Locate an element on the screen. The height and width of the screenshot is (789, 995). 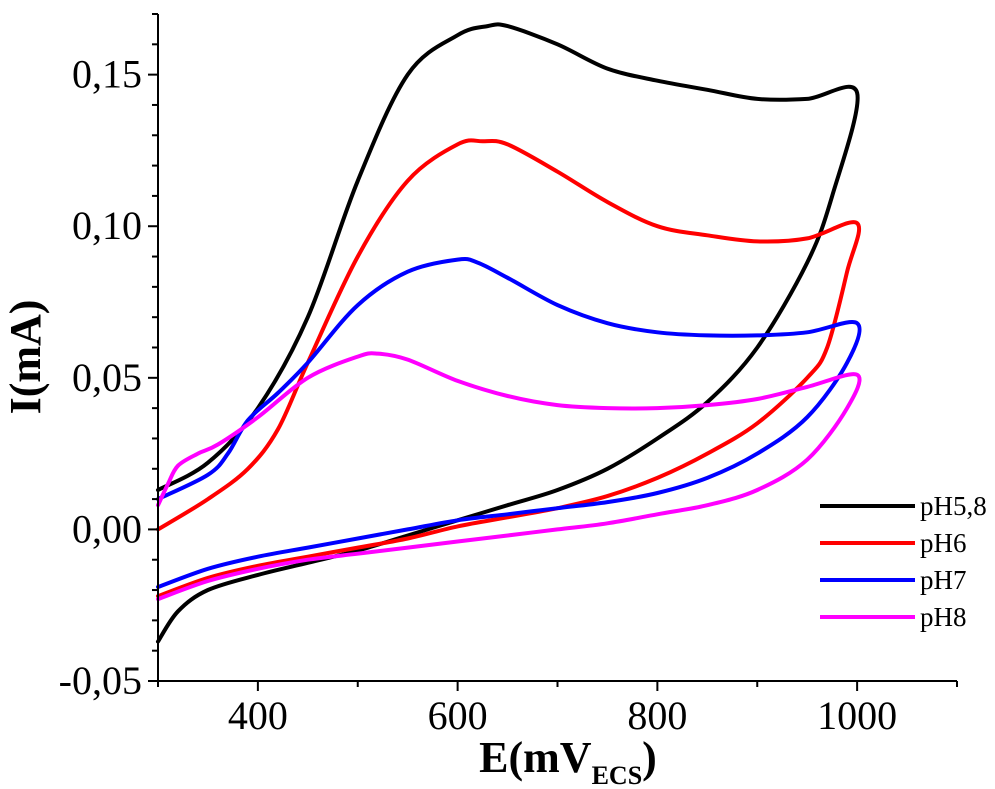
x-axis-ticks: 400 600 800 1000 is located at coordinates (557, 709).